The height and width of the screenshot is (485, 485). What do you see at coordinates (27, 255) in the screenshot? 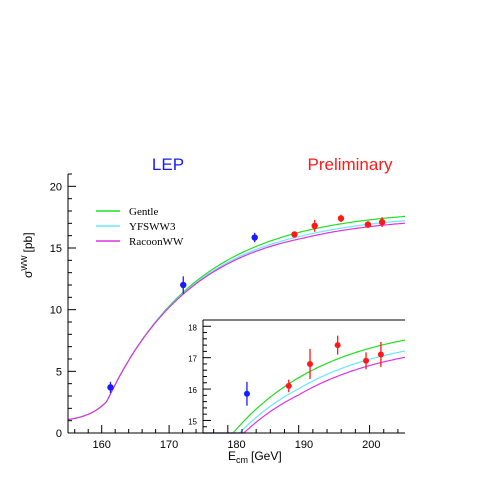
I see `y-axis-label: σWW[pb]` at bounding box center [27, 255].